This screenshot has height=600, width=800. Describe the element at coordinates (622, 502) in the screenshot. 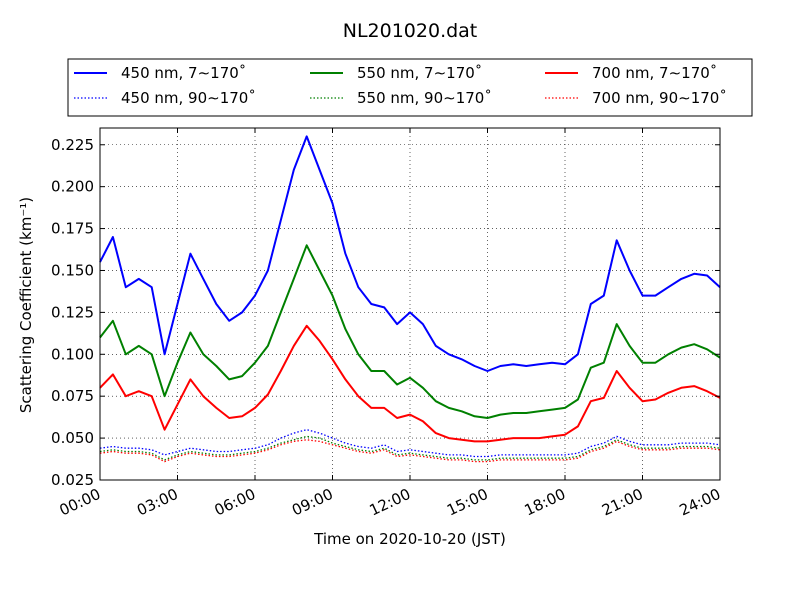

I see `x-tick-label: 21:00` at that location.